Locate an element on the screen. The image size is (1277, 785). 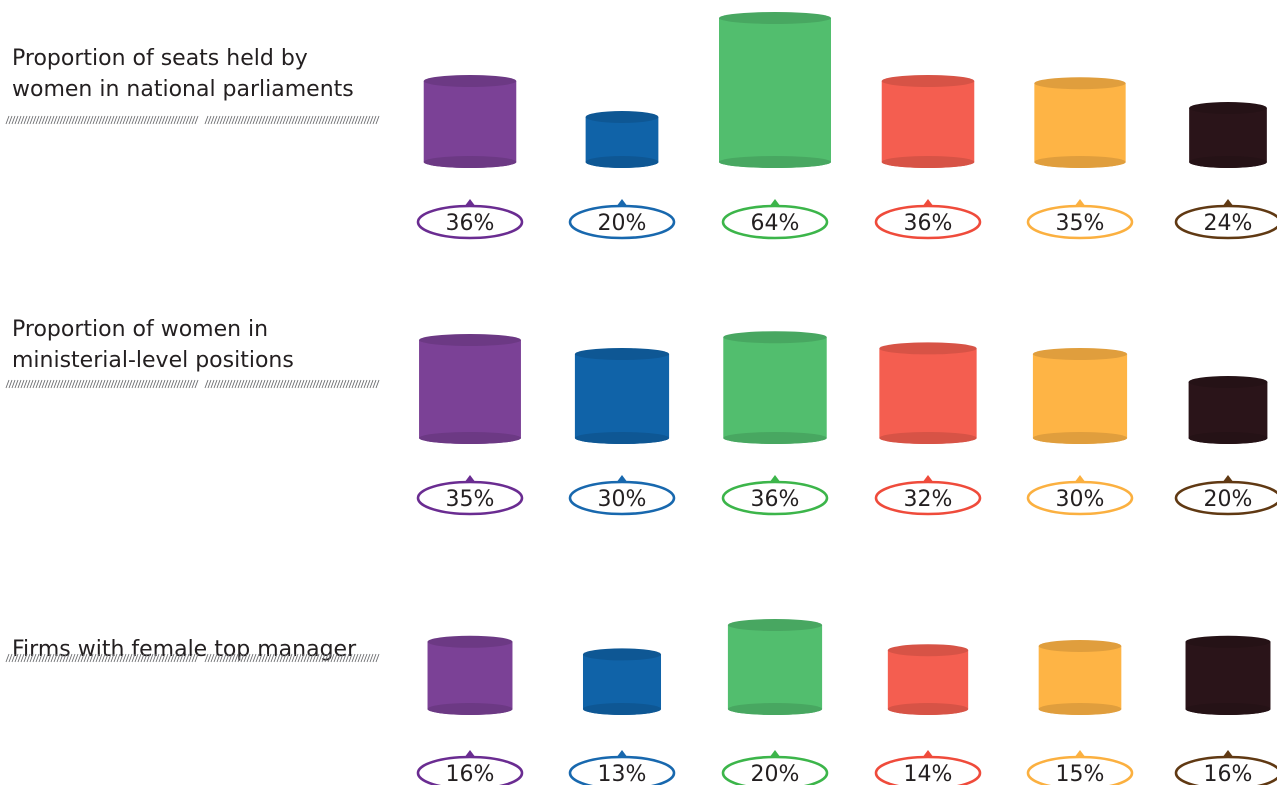
value-label-2-4: 15% is located at coordinates (1080, 767).